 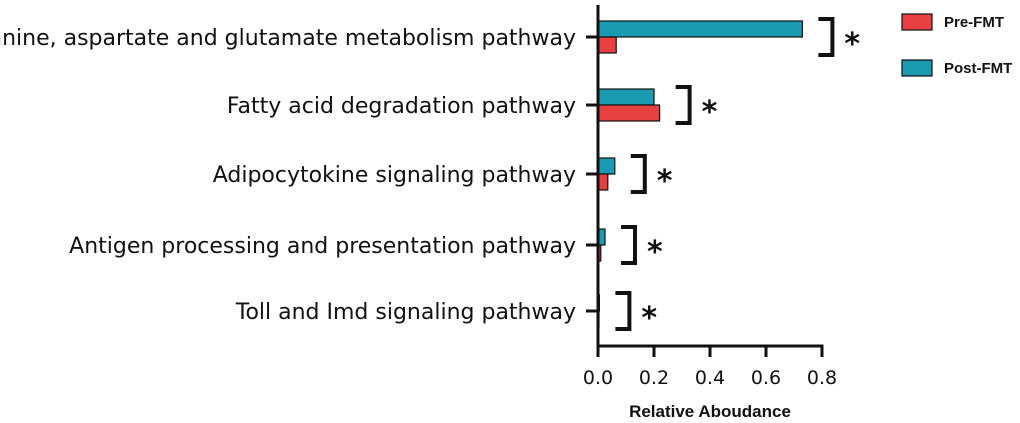 I want to click on legend-label: Pre-FMT, so click(x=974, y=22).